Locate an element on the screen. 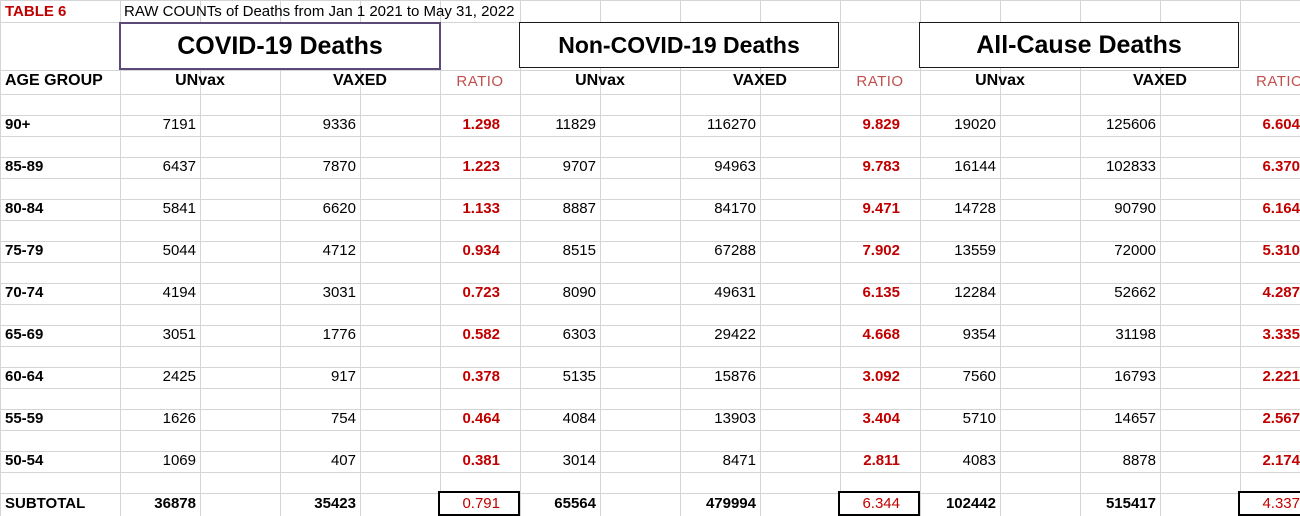 The width and height of the screenshot is (1300, 516). allcause-ratio-cell: 6.164 is located at coordinates (1281, 208).